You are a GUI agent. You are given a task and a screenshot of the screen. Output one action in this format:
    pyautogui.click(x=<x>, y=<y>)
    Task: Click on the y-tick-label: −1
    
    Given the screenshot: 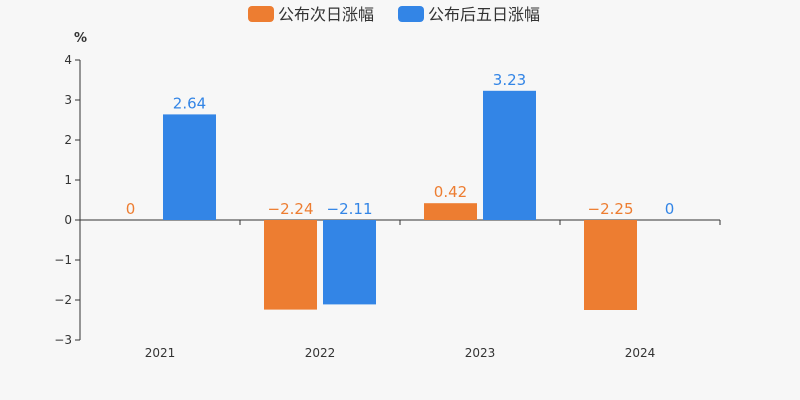 What is the action you would take?
    pyautogui.click(x=63, y=260)
    